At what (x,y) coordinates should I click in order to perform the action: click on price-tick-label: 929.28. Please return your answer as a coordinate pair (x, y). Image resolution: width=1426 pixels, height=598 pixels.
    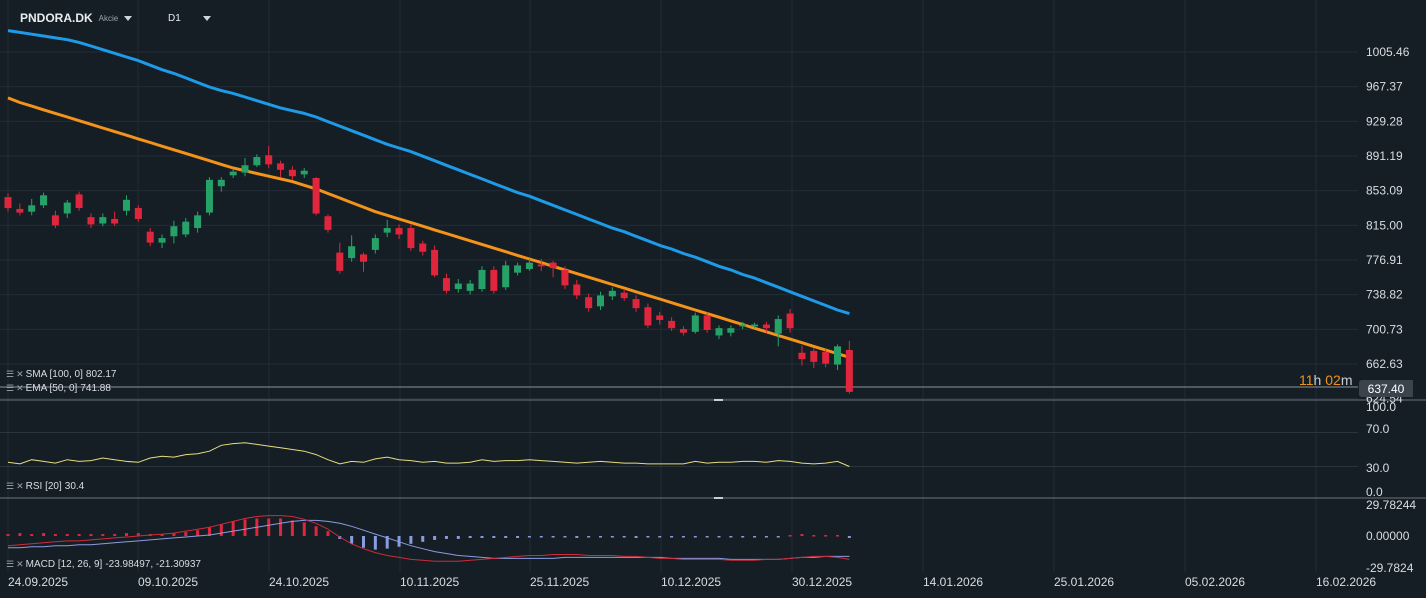
    Looking at the image, I should click on (1384, 121).